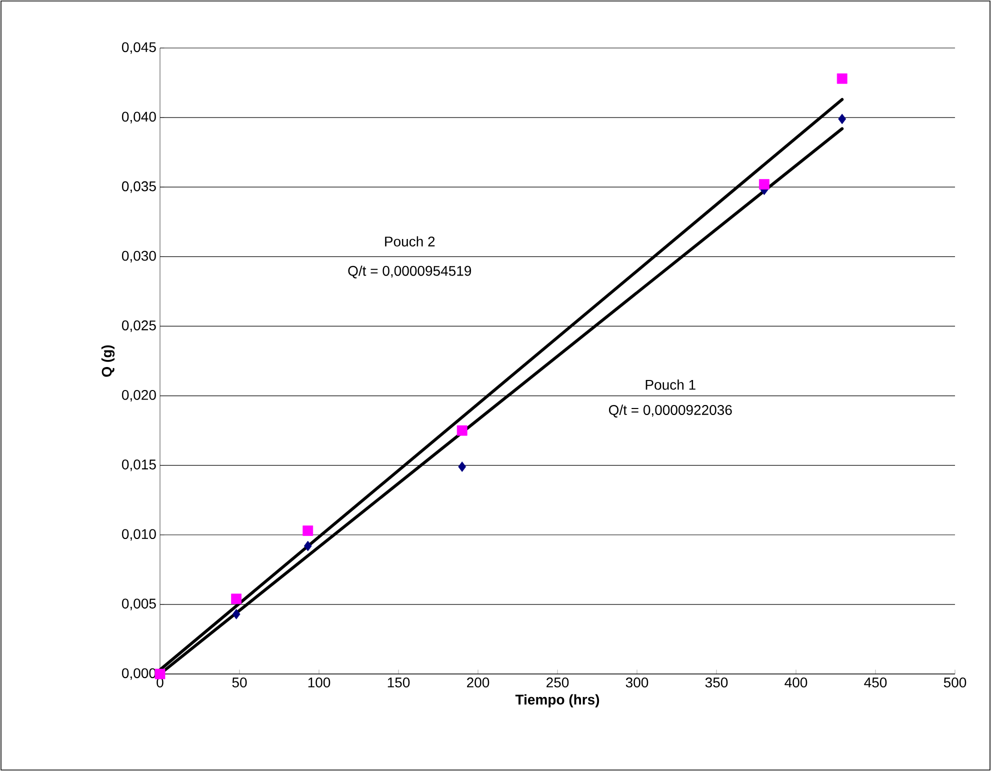  I want to click on x-tick-label: 300, so click(637, 683).